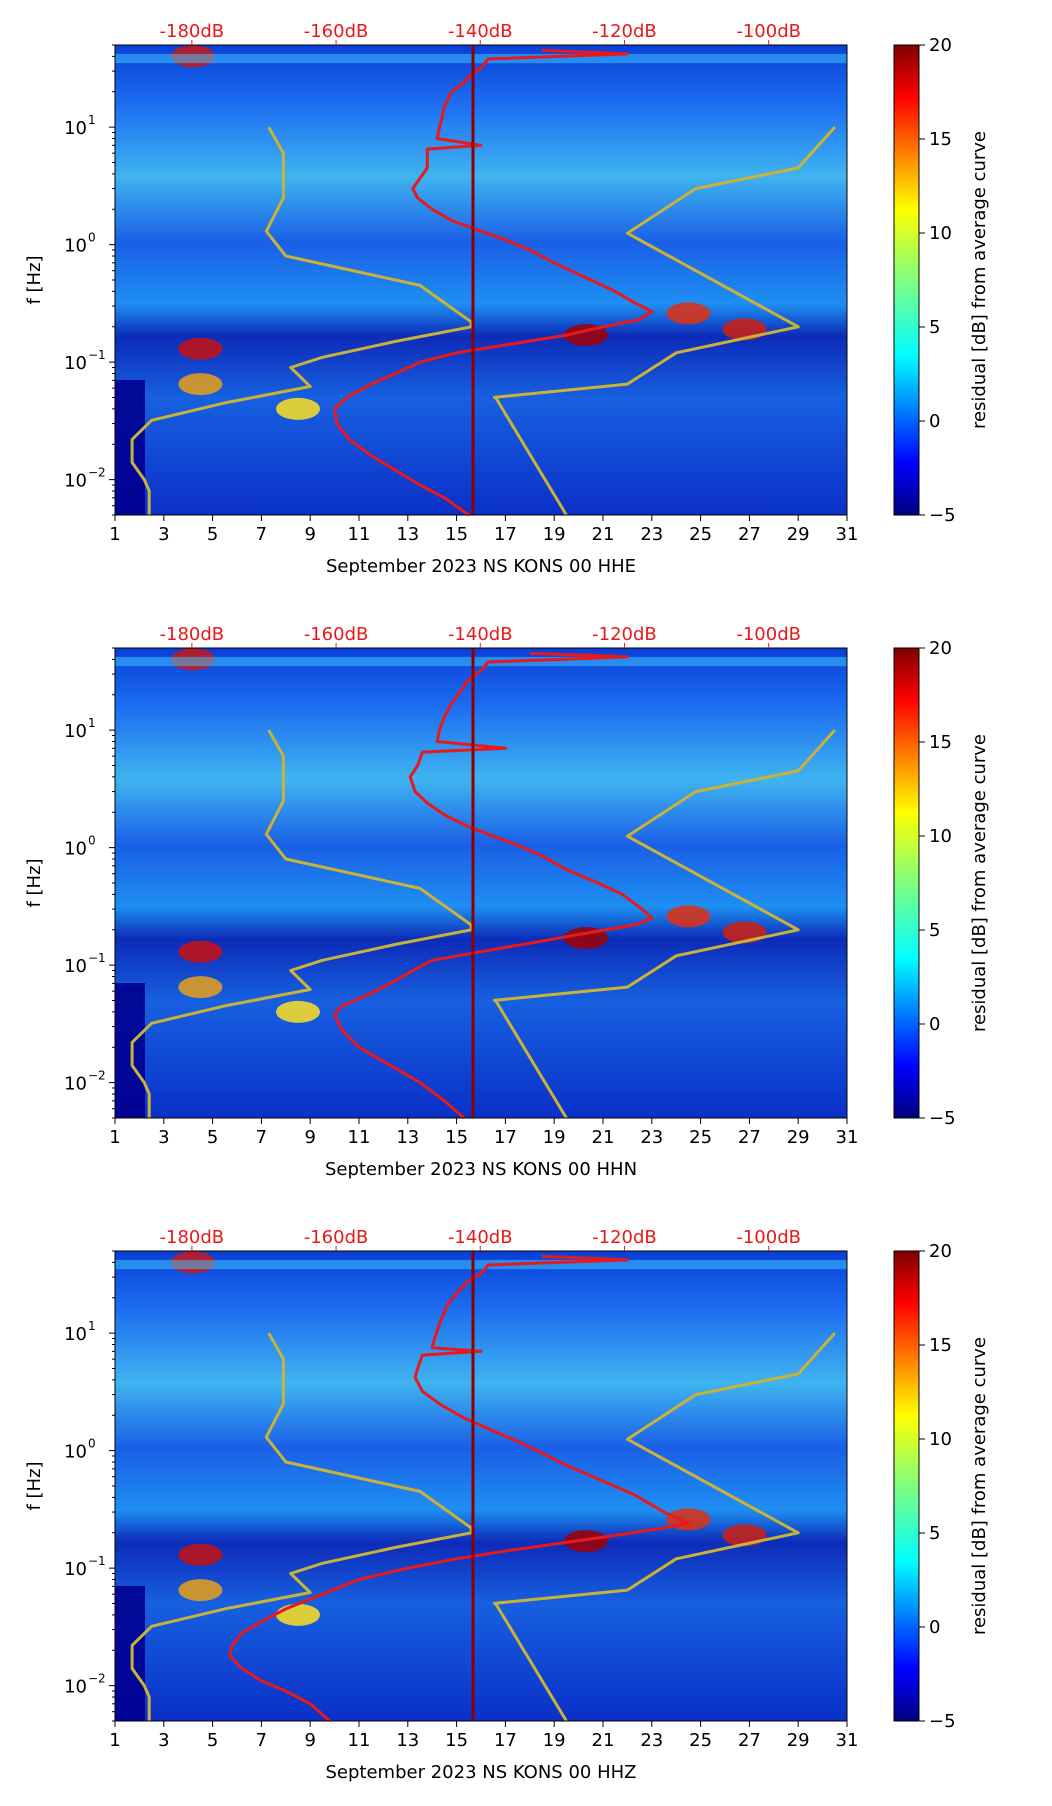  Describe the element at coordinates (749, 1137) in the screenshot. I see `x-tick-label: 27` at that location.